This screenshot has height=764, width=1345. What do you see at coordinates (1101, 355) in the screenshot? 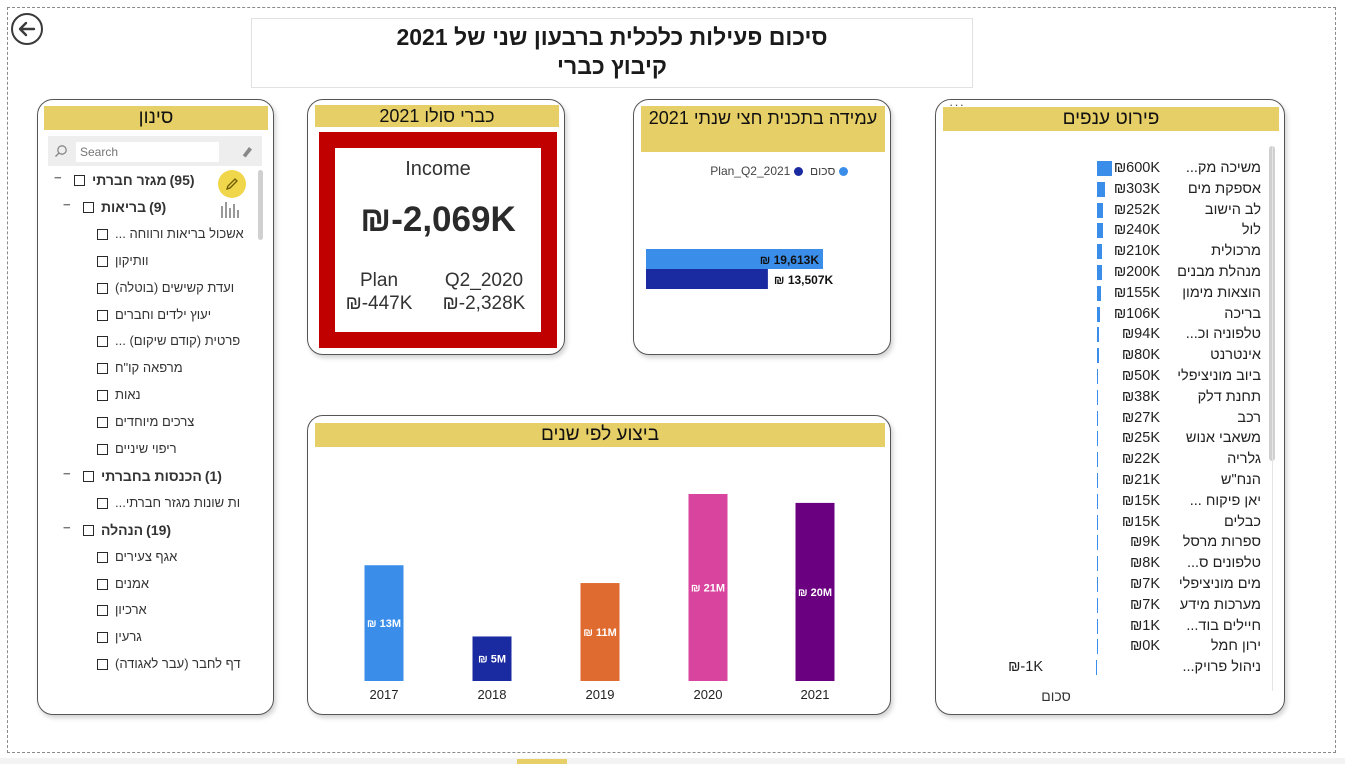
I see `branch-row: ₪80K אינטרנט` at bounding box center [1101, 355].